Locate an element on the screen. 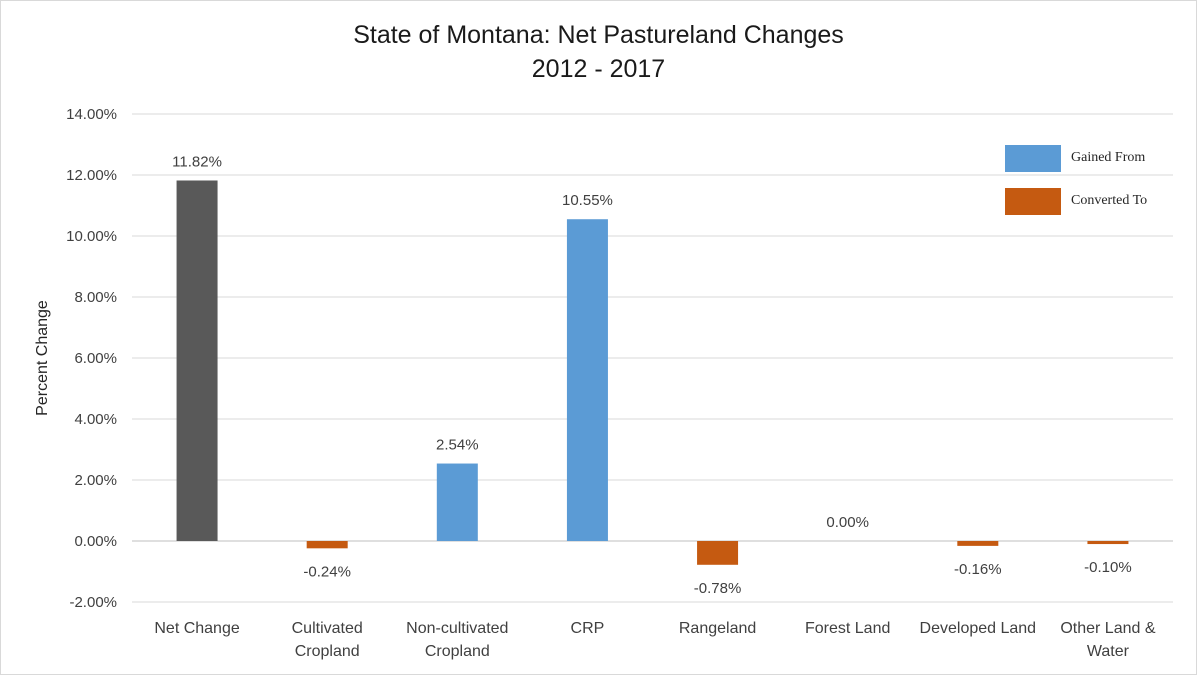 The height and width of the screenshot is (675, 1197). data-label: 0.00% is located at coordinates (847, 522).